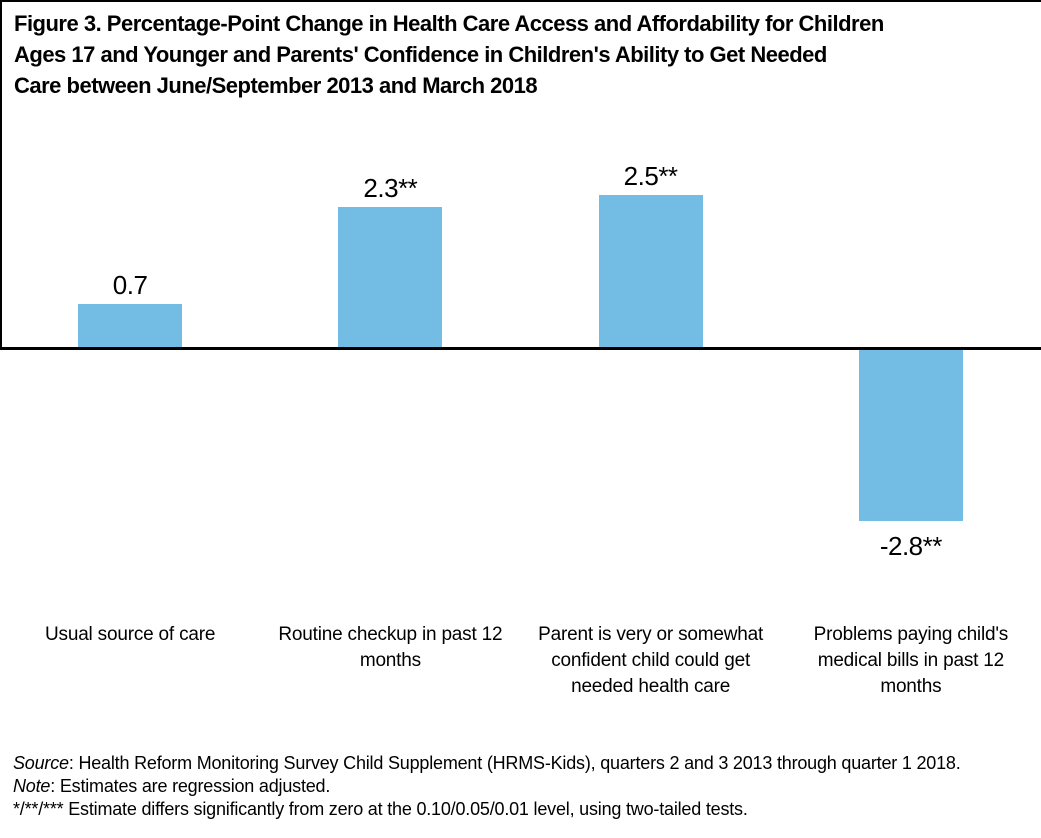  Describe the element at coordinates (32, 786) in the screenshot. I see `note-label: Note` at that location.